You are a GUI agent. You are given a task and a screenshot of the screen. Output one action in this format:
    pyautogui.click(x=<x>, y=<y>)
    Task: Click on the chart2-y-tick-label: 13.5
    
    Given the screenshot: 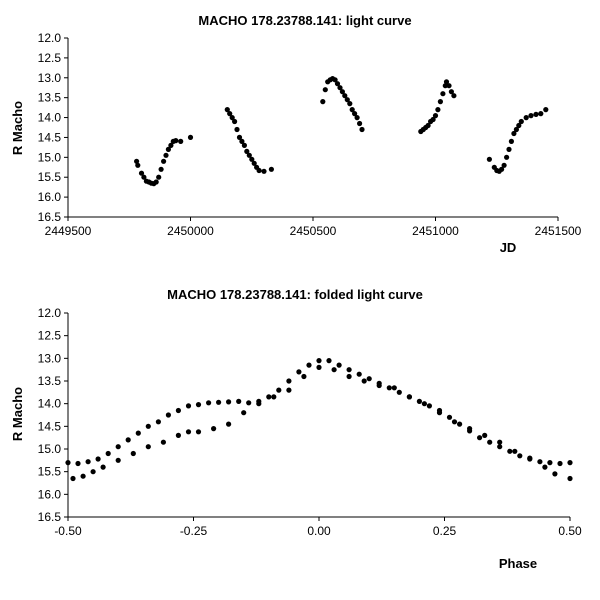 What is the action you would take?
    pyautogui.click(x=50, y=381)
    